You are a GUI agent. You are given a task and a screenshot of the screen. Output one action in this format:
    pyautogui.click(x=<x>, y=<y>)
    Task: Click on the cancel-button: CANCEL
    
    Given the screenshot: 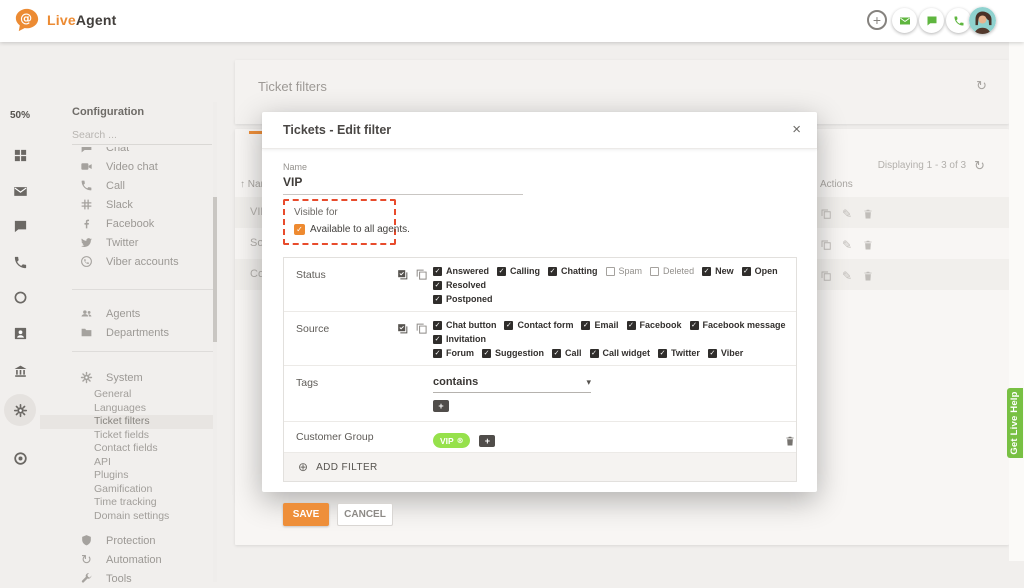 What is the action you would take?
    pyautogui.click(x=365, y=514)
    